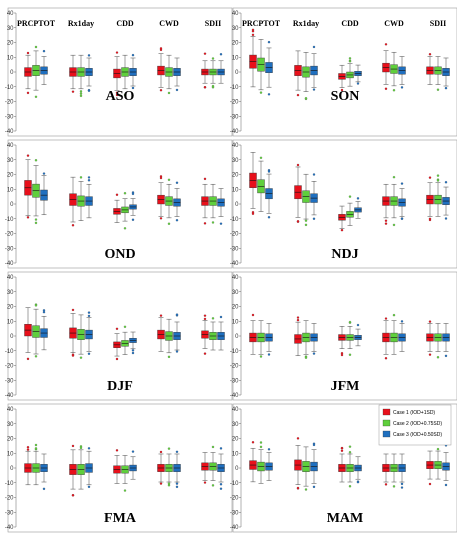 The image size is (457, 550). Describe the element at coordinates (120, 204) in the screenshot. I see `panel-frame-ond` at that location.